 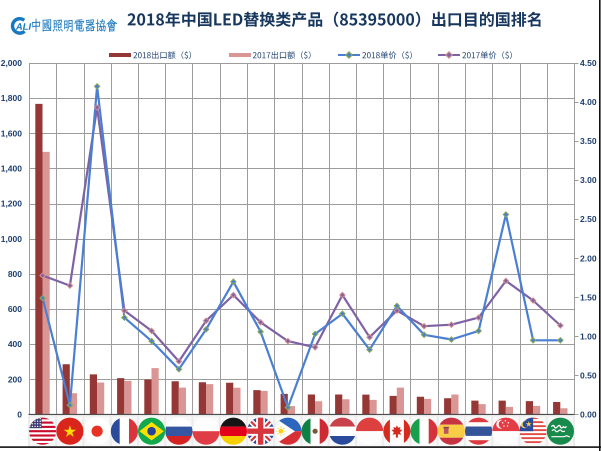 I want to click on svg-text: 200, so click(x=15, y=379).